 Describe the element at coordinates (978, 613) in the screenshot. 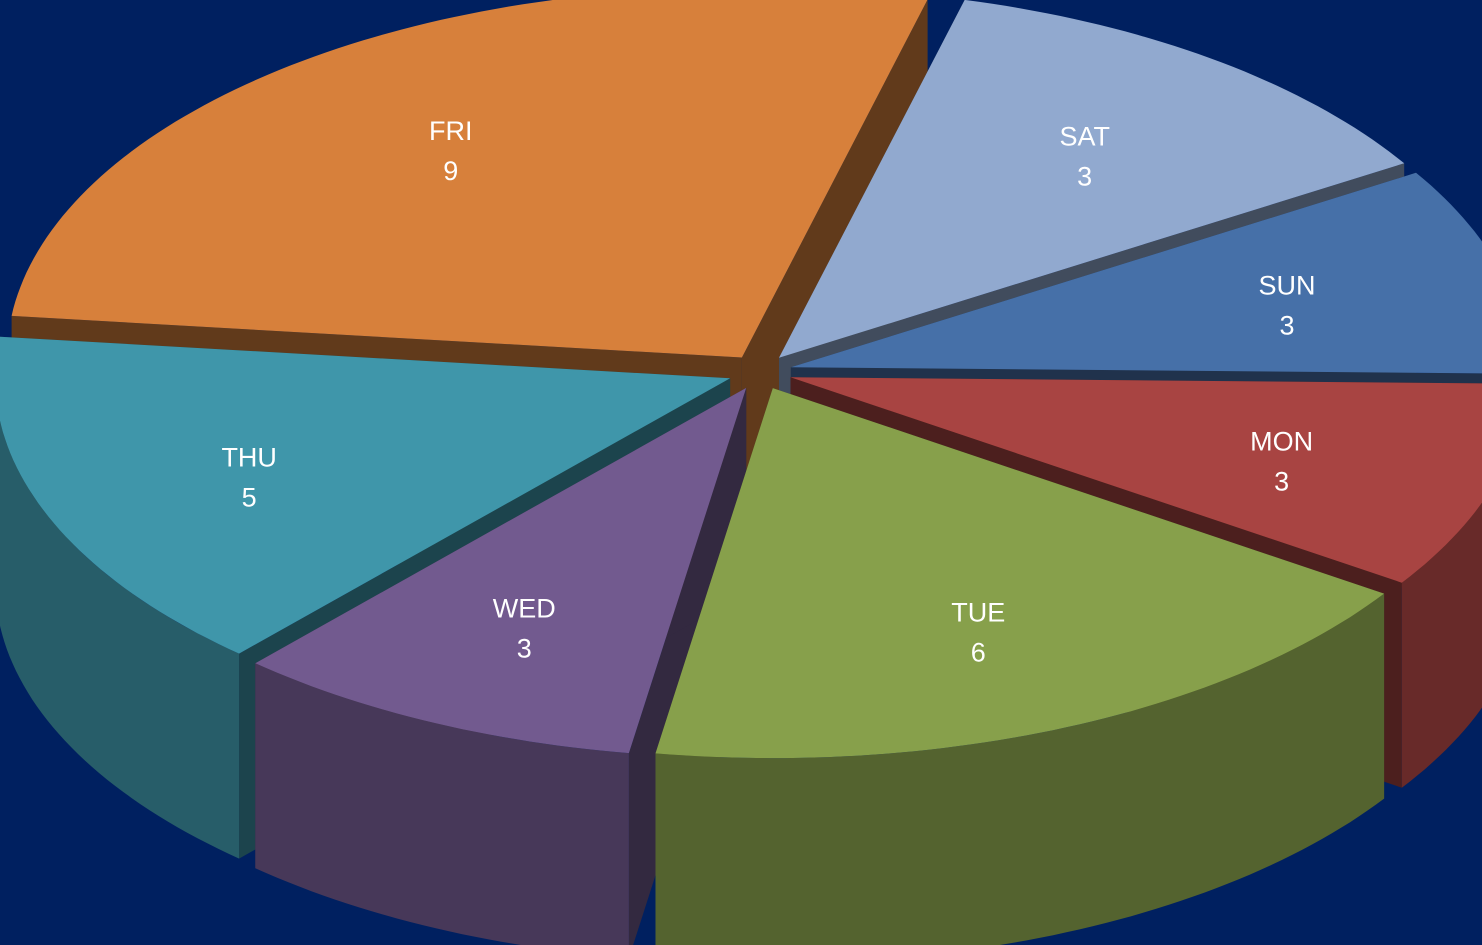

I see `slice-tue-category-label: TUE` at that location.